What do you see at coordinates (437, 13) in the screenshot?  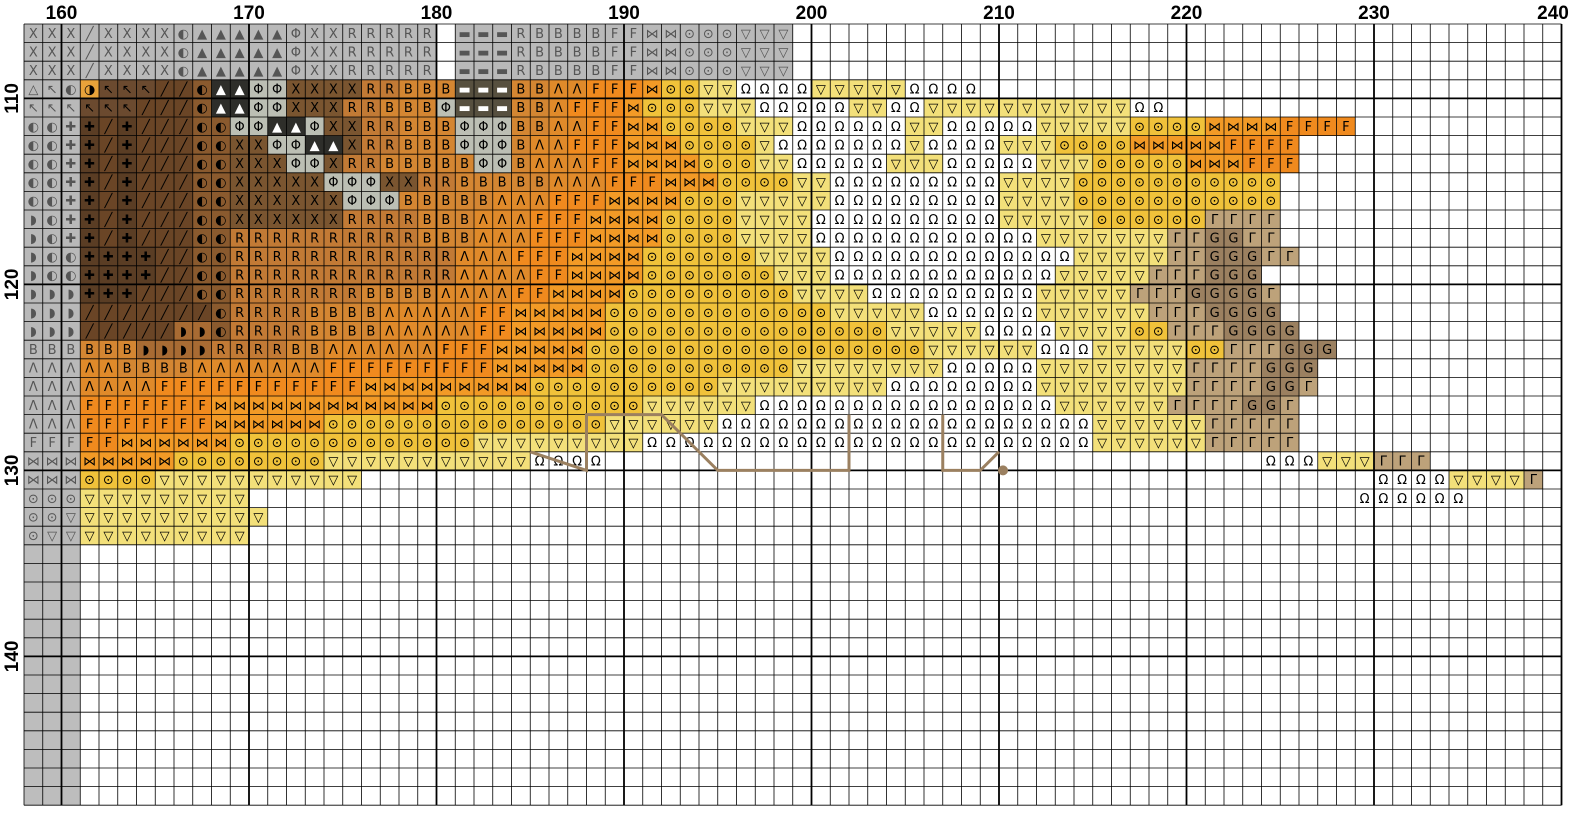 I see `column-label: 180` at bounding box center [437, 13].